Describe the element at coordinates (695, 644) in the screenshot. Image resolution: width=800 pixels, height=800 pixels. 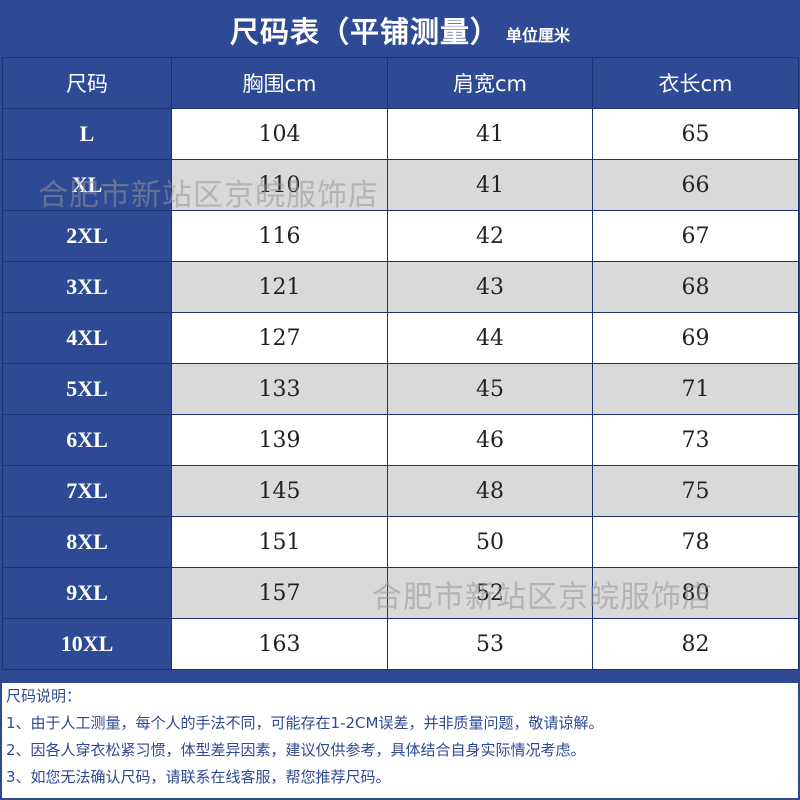
I see `length-cell: 82` at that location.